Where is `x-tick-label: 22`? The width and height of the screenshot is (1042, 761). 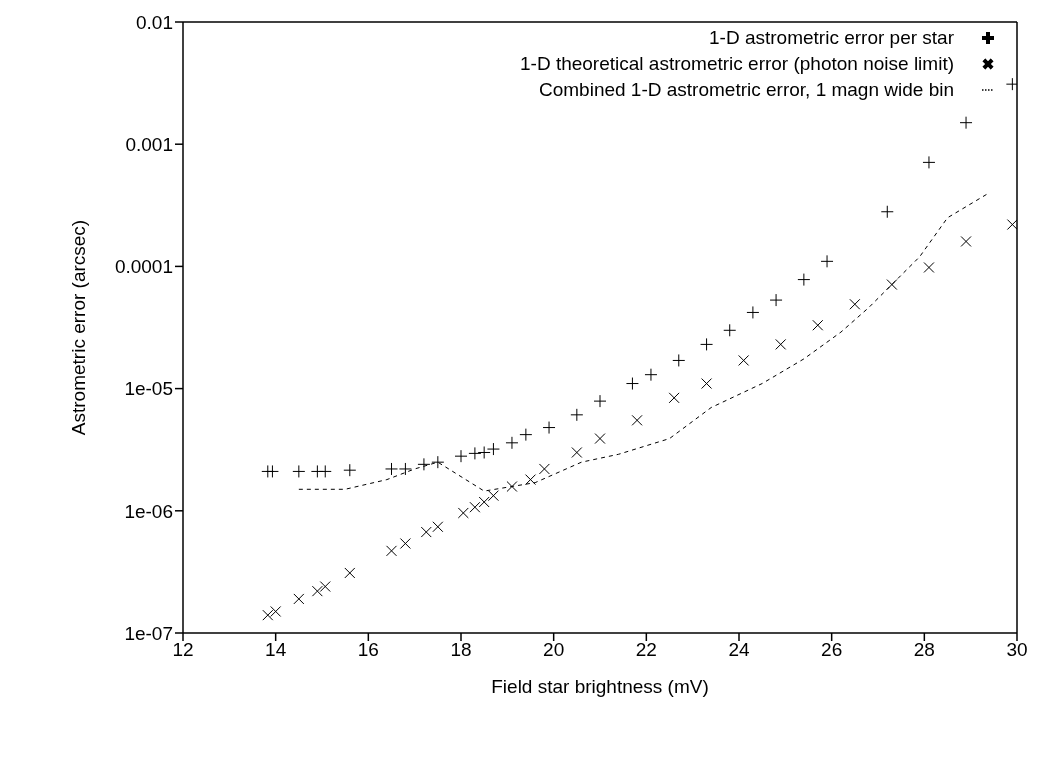 x-tick-label: 22 is located at coordinates (646, 650).